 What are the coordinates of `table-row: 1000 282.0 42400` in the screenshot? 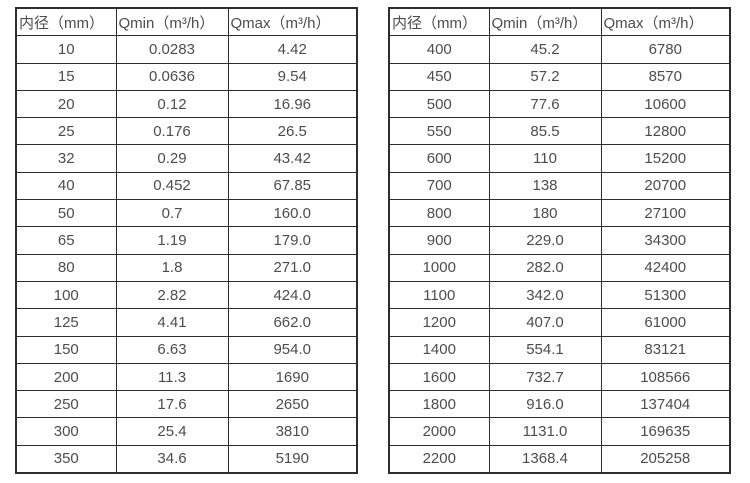 It's located at (559, 267).